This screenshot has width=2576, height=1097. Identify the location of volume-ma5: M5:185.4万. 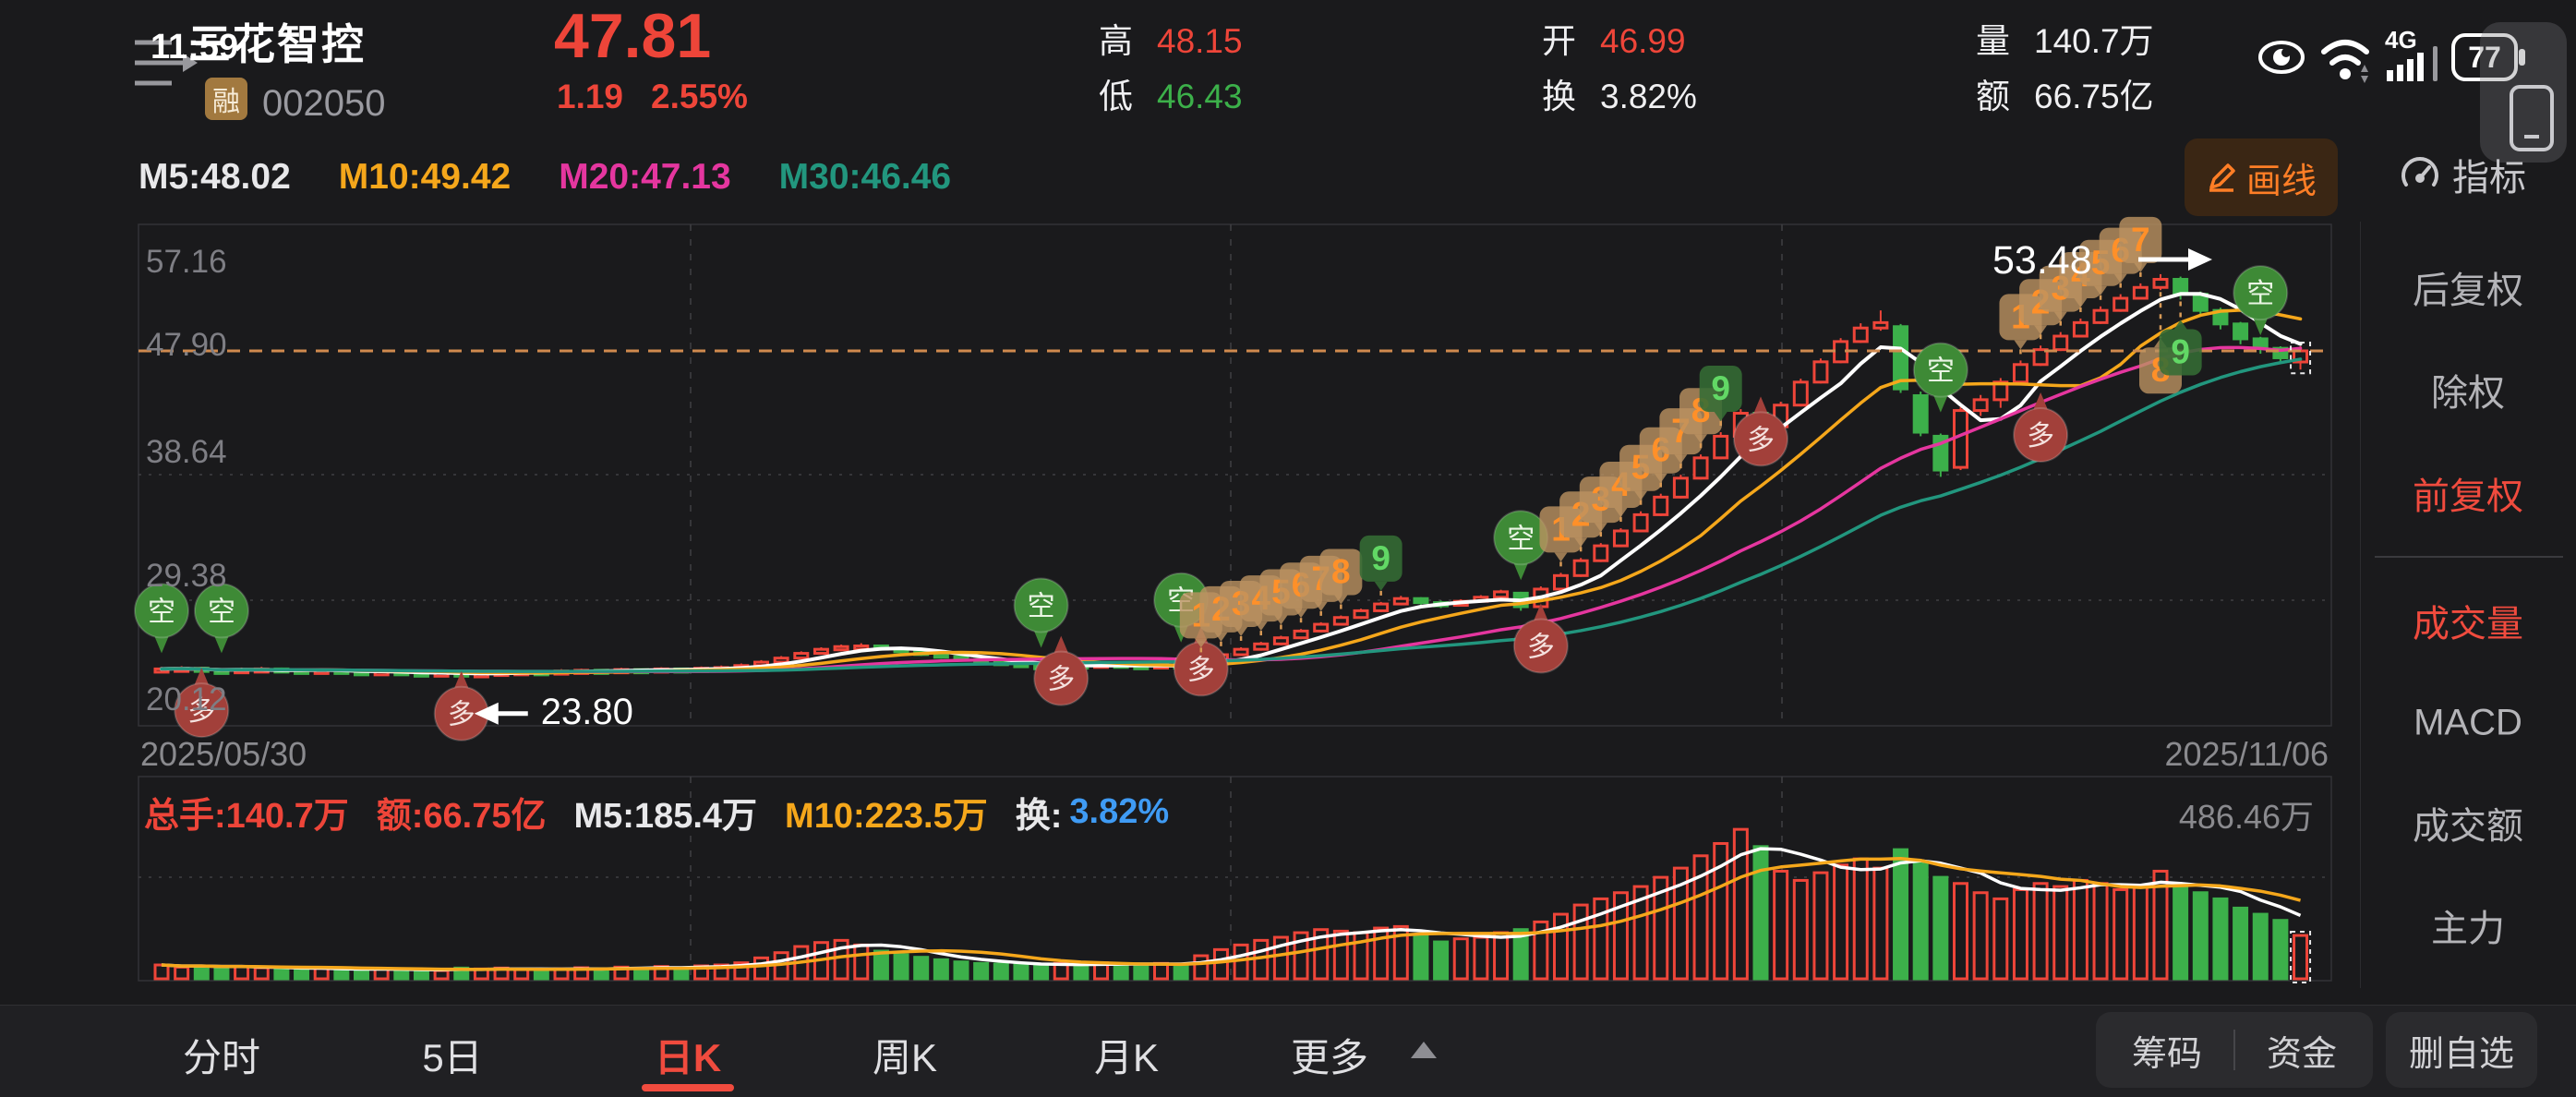
(665, 816).